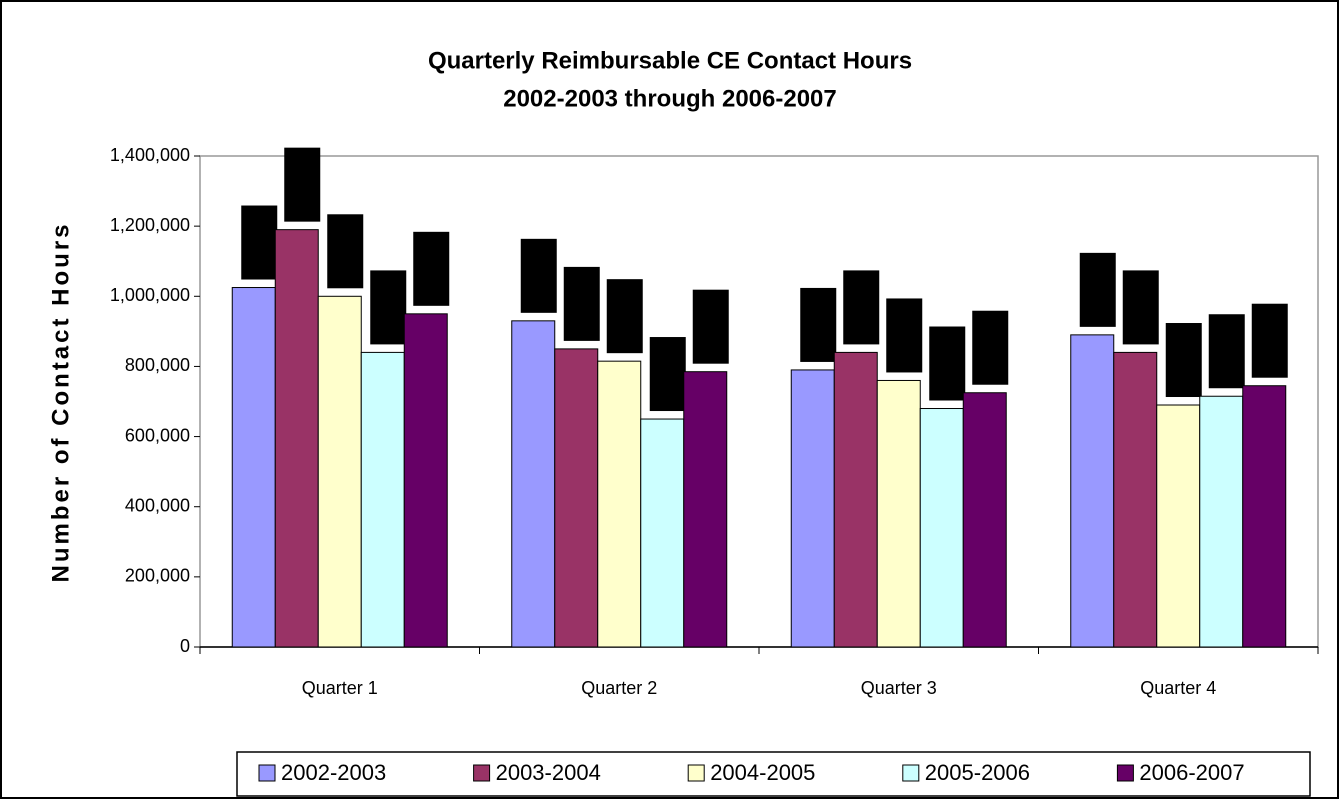  What do you see at coordinates (157, 435) in the screenshot?
I see `y-tick-label: 600,000` at bounding box center [157, 435].